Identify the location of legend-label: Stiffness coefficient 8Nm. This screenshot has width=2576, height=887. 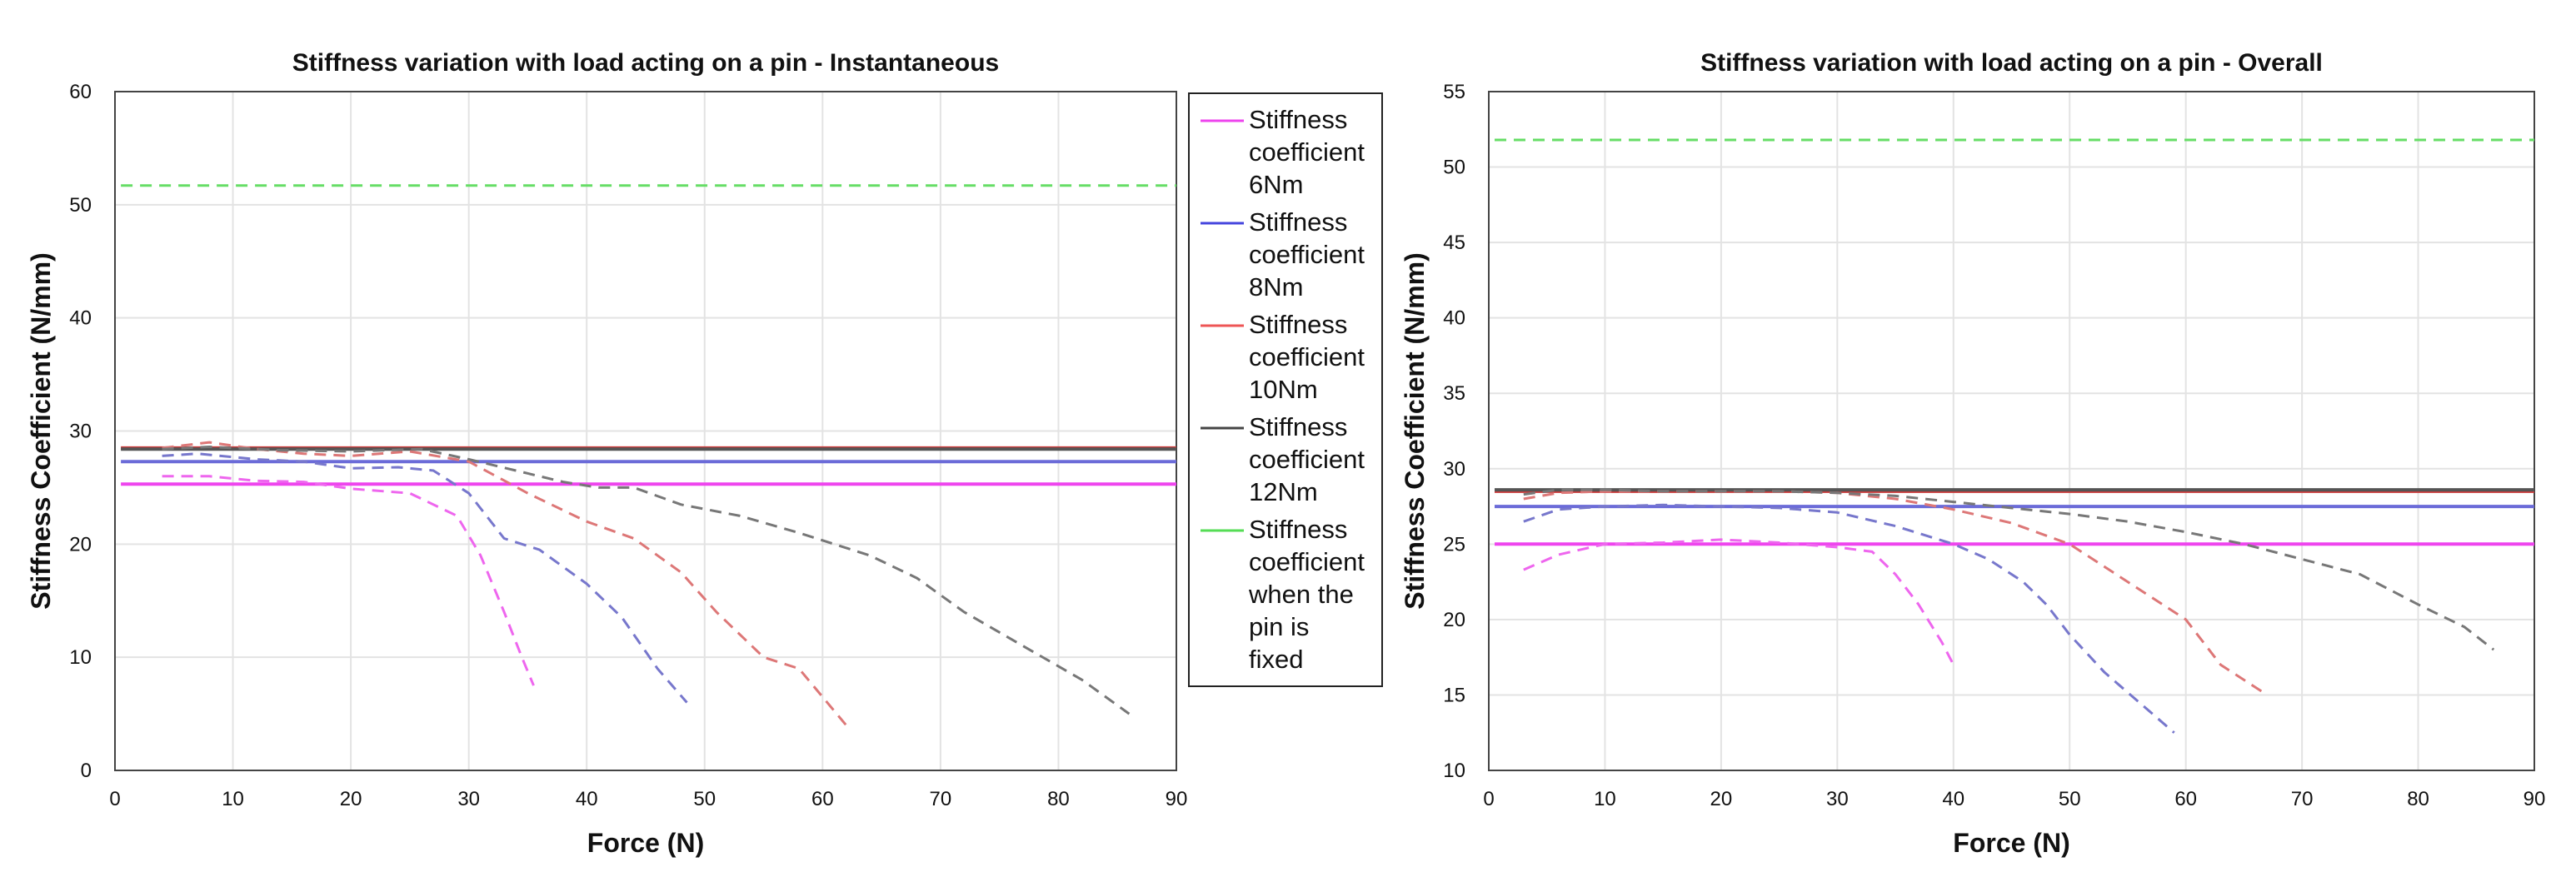
(1307, 254).